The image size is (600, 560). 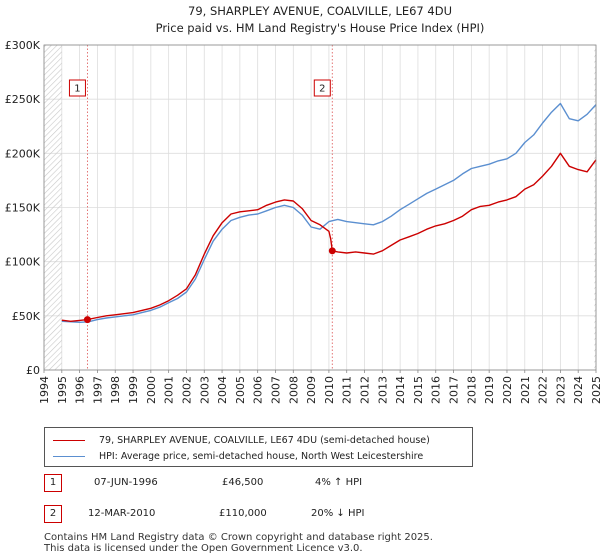 What do you see at coordinates (62, 390) in the screenshot?
I see `x-tick-label: 1995` at bounding box center [62, 390].